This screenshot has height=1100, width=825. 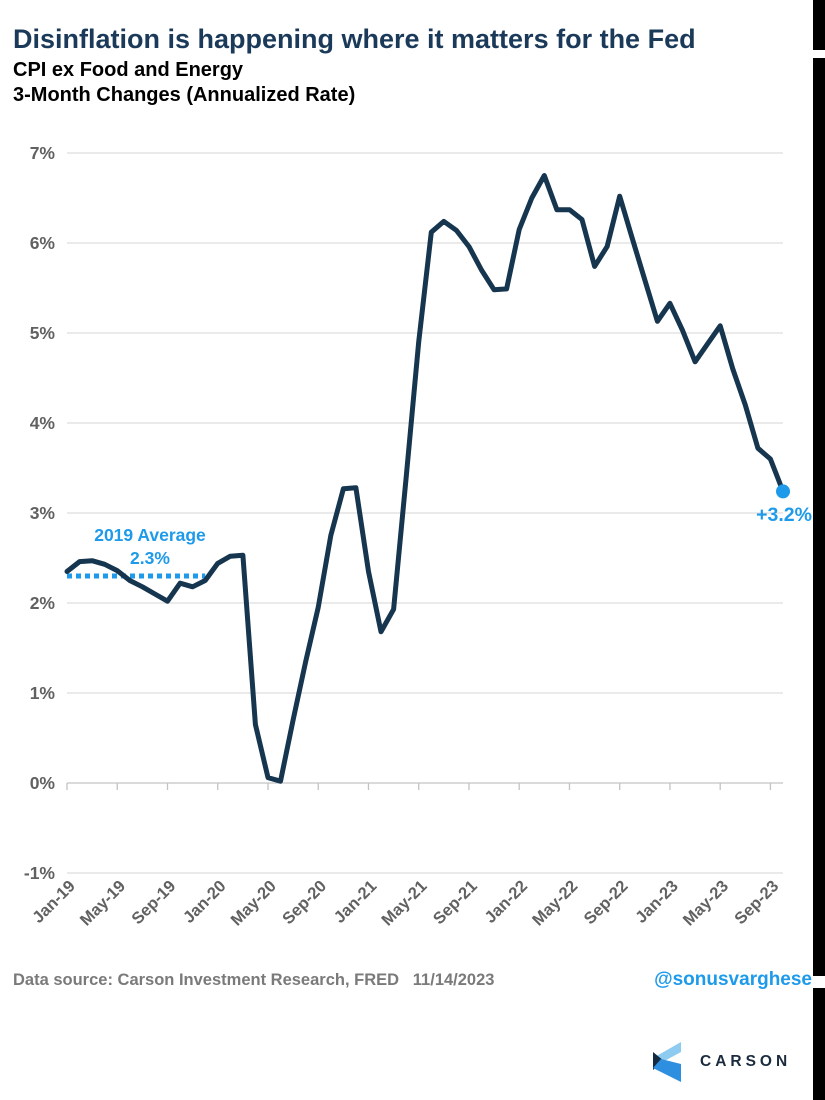 What do you see at coordinates (103, 903) in the screenshot?
I see `x-axis-tick-label: May-19` at bounding box center [103, 903].